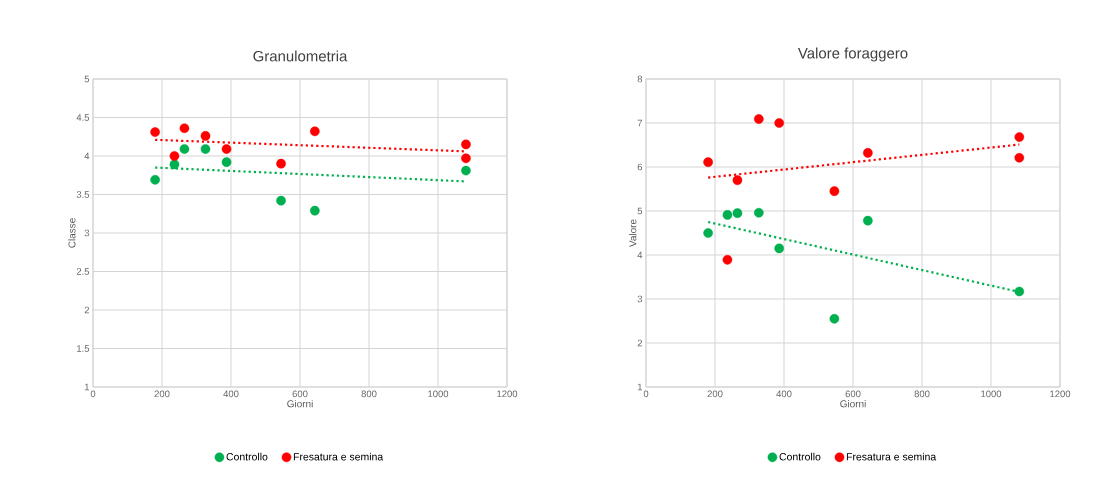  What do you see at coordinates (300, 56) in the screenshot?
I see `chart-title: Granulometria` at bounding box center [300, 56].